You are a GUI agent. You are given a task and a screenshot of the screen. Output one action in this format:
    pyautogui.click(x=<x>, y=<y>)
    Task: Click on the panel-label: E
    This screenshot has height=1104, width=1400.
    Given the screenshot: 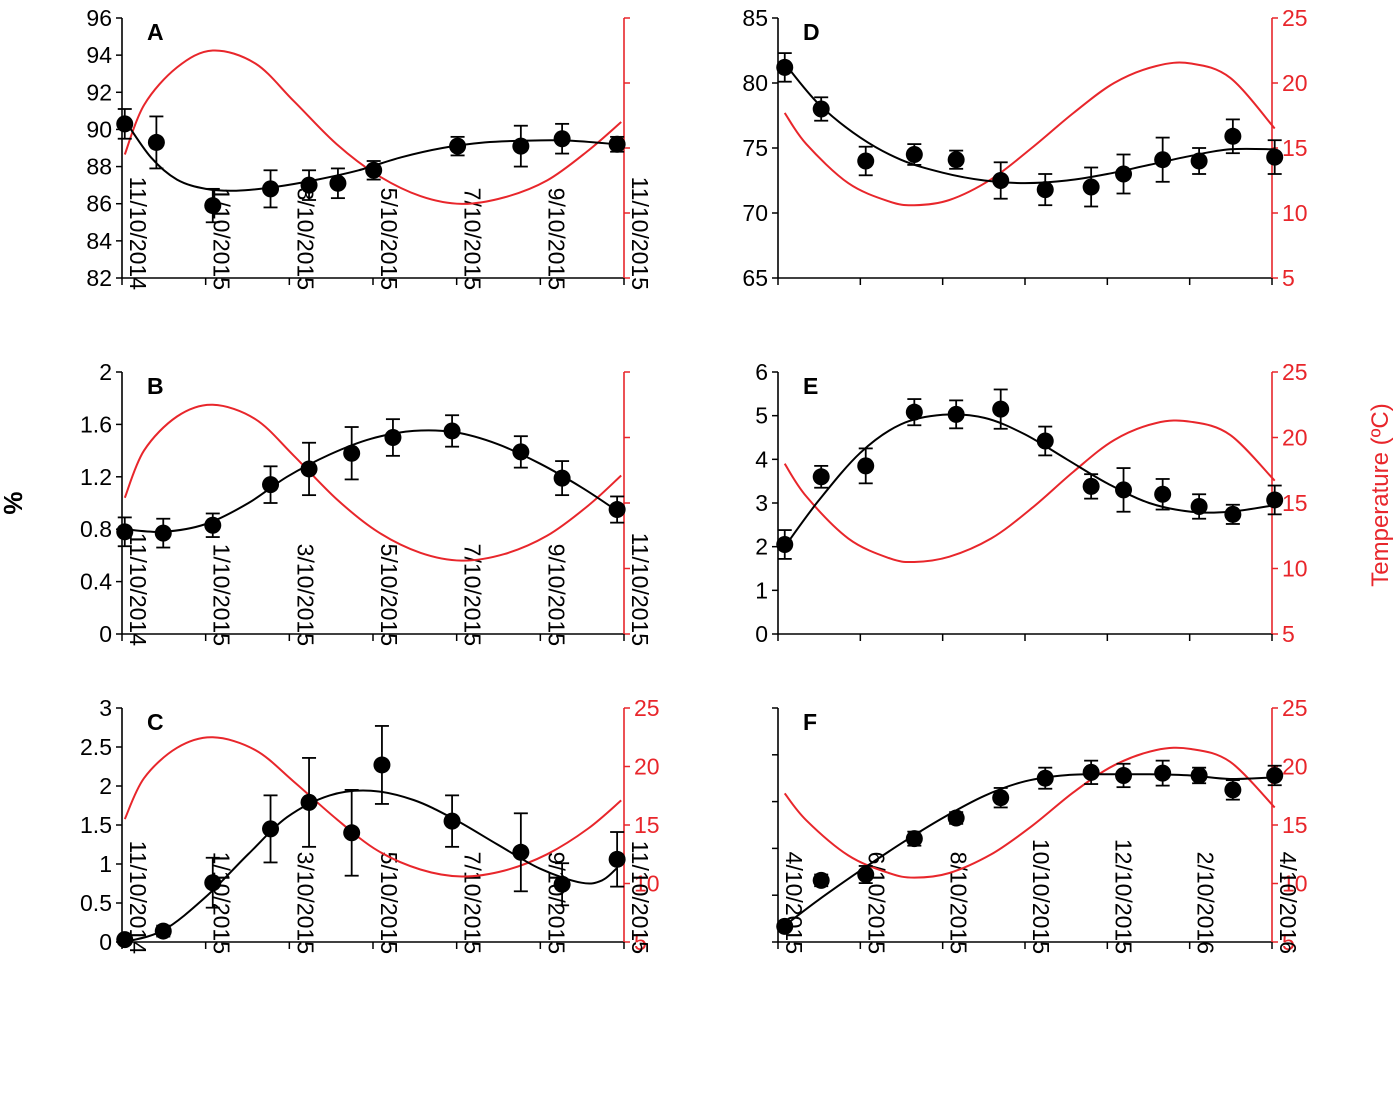 What is the action you would take?
    pyautogui.click(x=810, y=386)
    